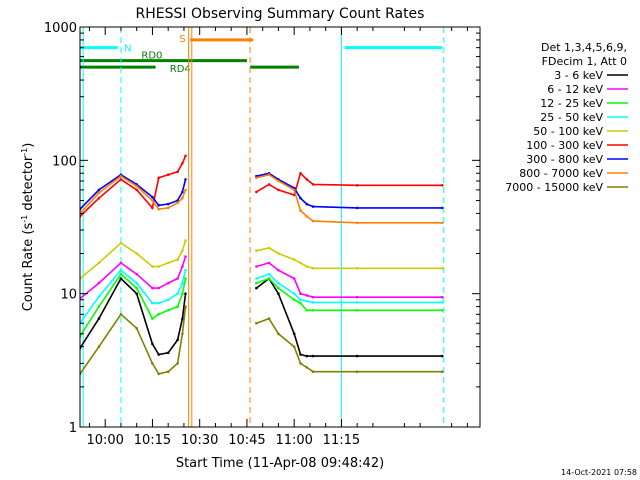  What do you see at coordinates (578, 75) in the screenshot?
I see `legend-label-3-6-kev: 3 - 6 keV` at bounding box center [578, 75].